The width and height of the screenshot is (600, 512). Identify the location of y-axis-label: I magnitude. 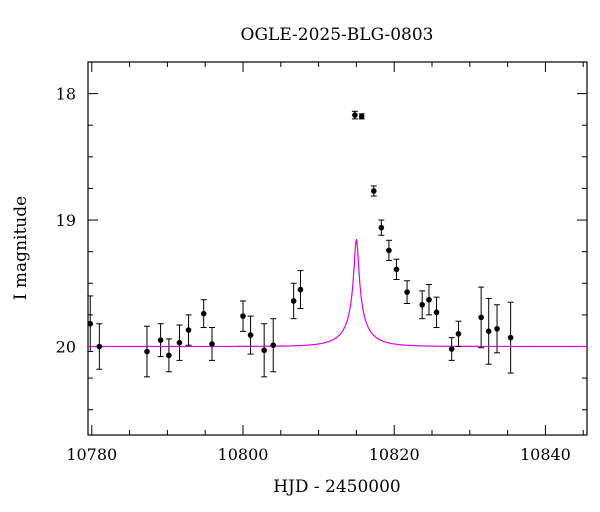
(21, 248).